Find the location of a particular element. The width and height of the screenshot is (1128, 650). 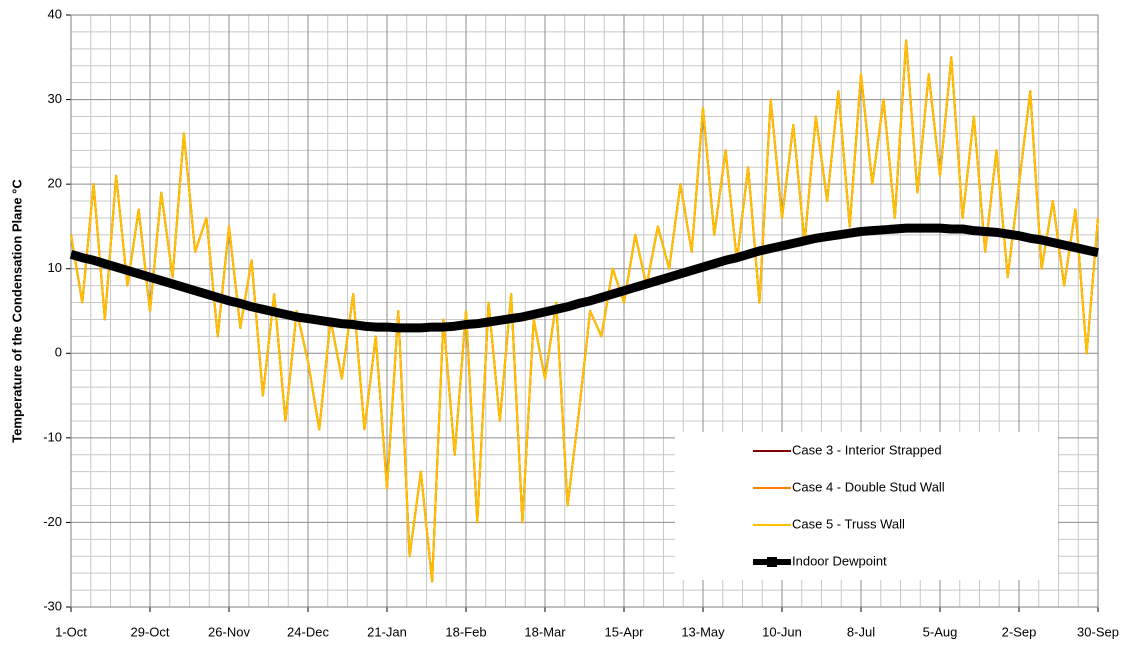

y-tick-label: 40 is located at coordinates (55, 13).